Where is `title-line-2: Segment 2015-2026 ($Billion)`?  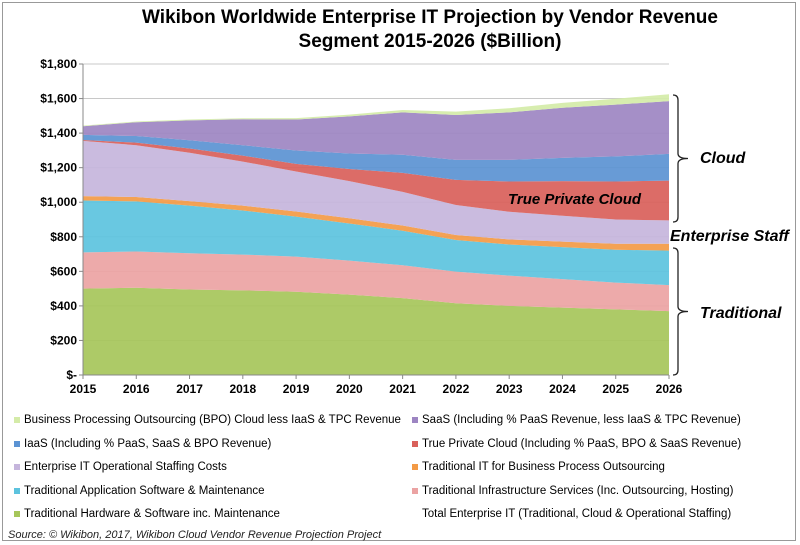 title-line-2: Segment 2015-2026 ($Billion) is located at coordinates (430, 41).